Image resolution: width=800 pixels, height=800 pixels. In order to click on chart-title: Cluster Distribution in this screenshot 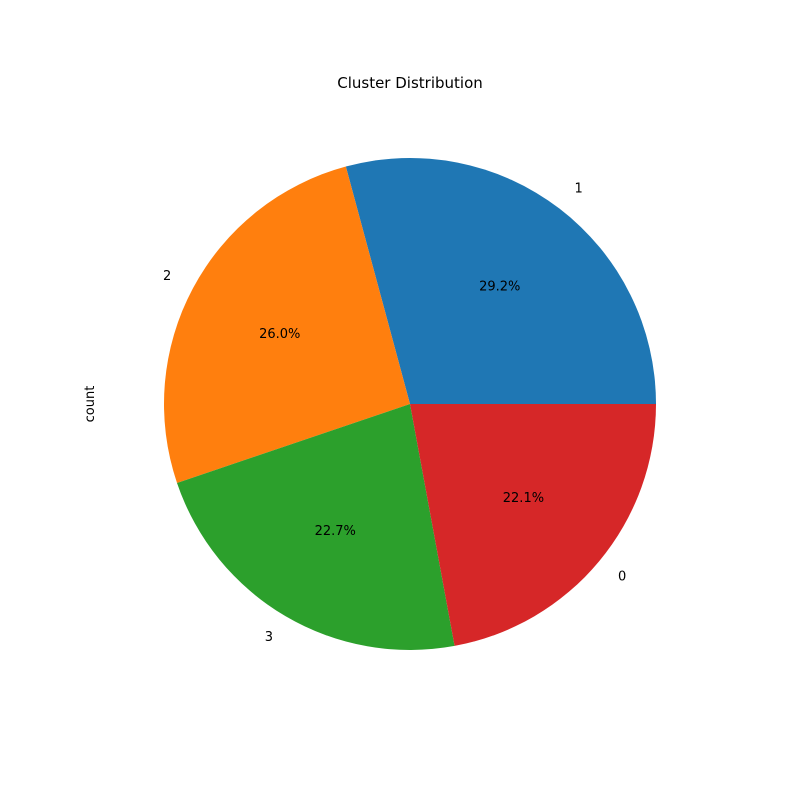, I will do `click(410, 83)`.